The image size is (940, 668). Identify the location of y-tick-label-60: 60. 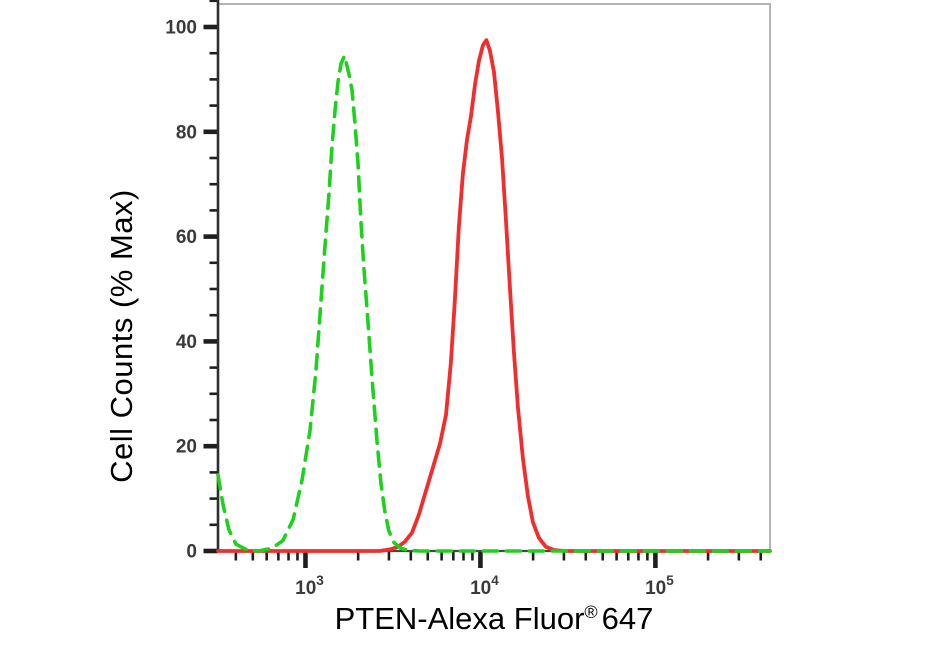
(186, 237).